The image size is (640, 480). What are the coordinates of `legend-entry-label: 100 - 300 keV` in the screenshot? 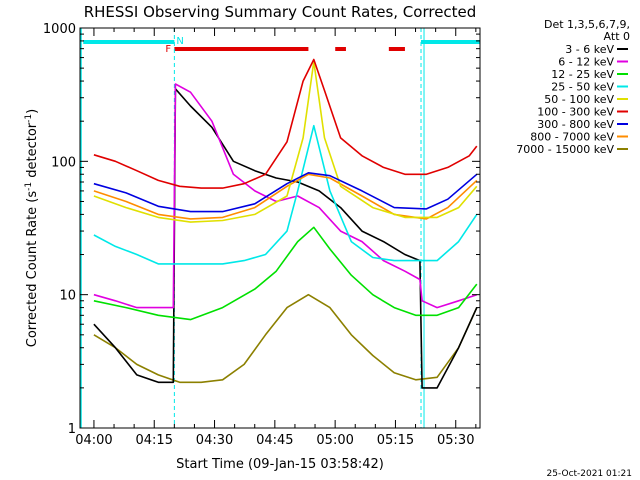 It's located at (575, 112).